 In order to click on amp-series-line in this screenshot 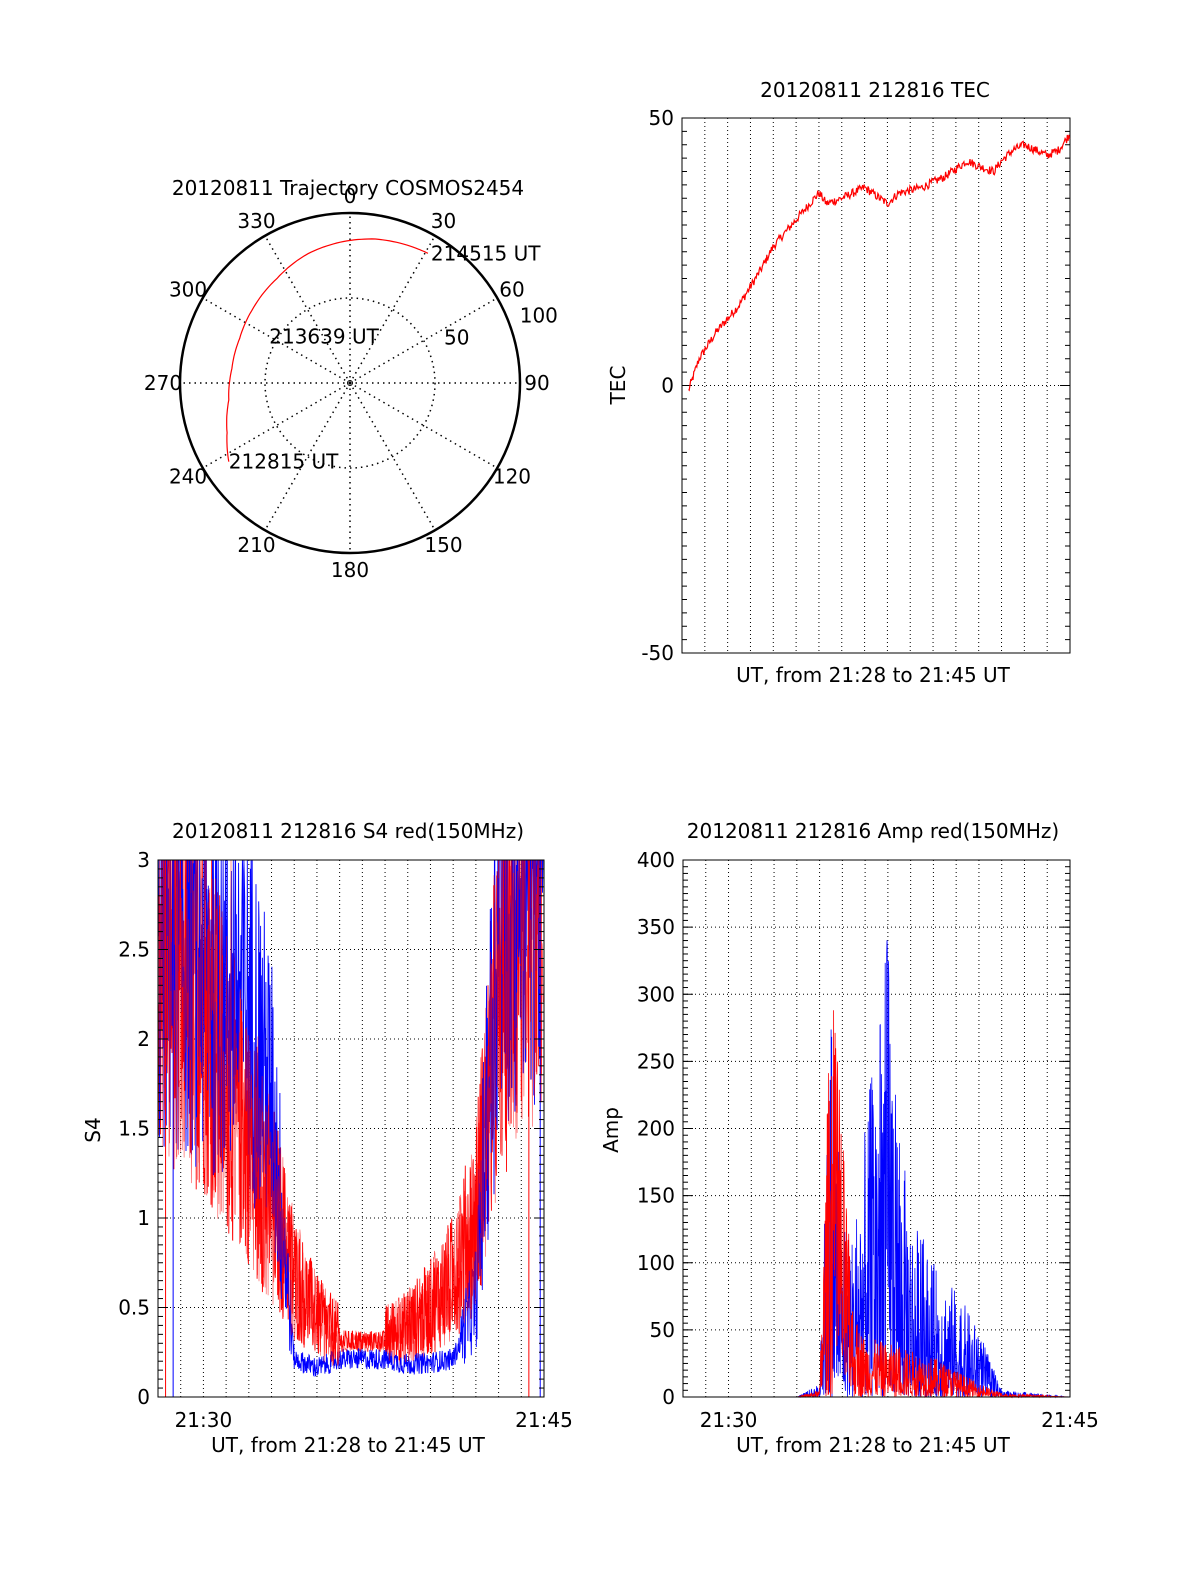, I will do `click(876, 1169)`.